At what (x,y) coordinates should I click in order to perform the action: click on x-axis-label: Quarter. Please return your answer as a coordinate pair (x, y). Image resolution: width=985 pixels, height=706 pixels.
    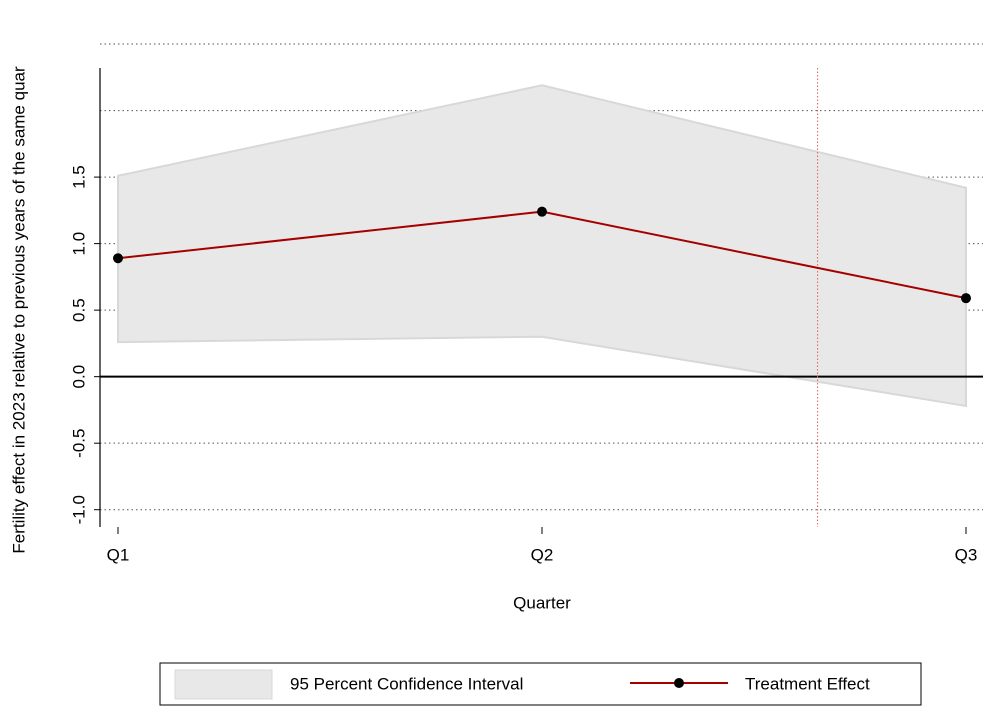
    Looking at the image, I should click on (542, 602).